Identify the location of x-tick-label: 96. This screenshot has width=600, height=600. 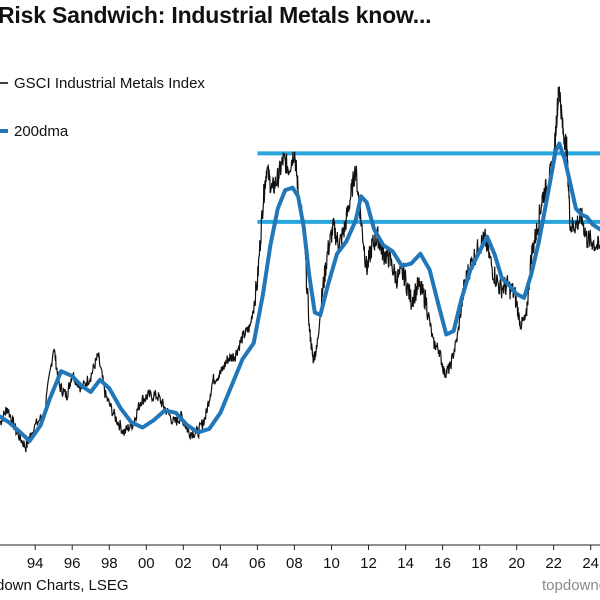
(72, 563).